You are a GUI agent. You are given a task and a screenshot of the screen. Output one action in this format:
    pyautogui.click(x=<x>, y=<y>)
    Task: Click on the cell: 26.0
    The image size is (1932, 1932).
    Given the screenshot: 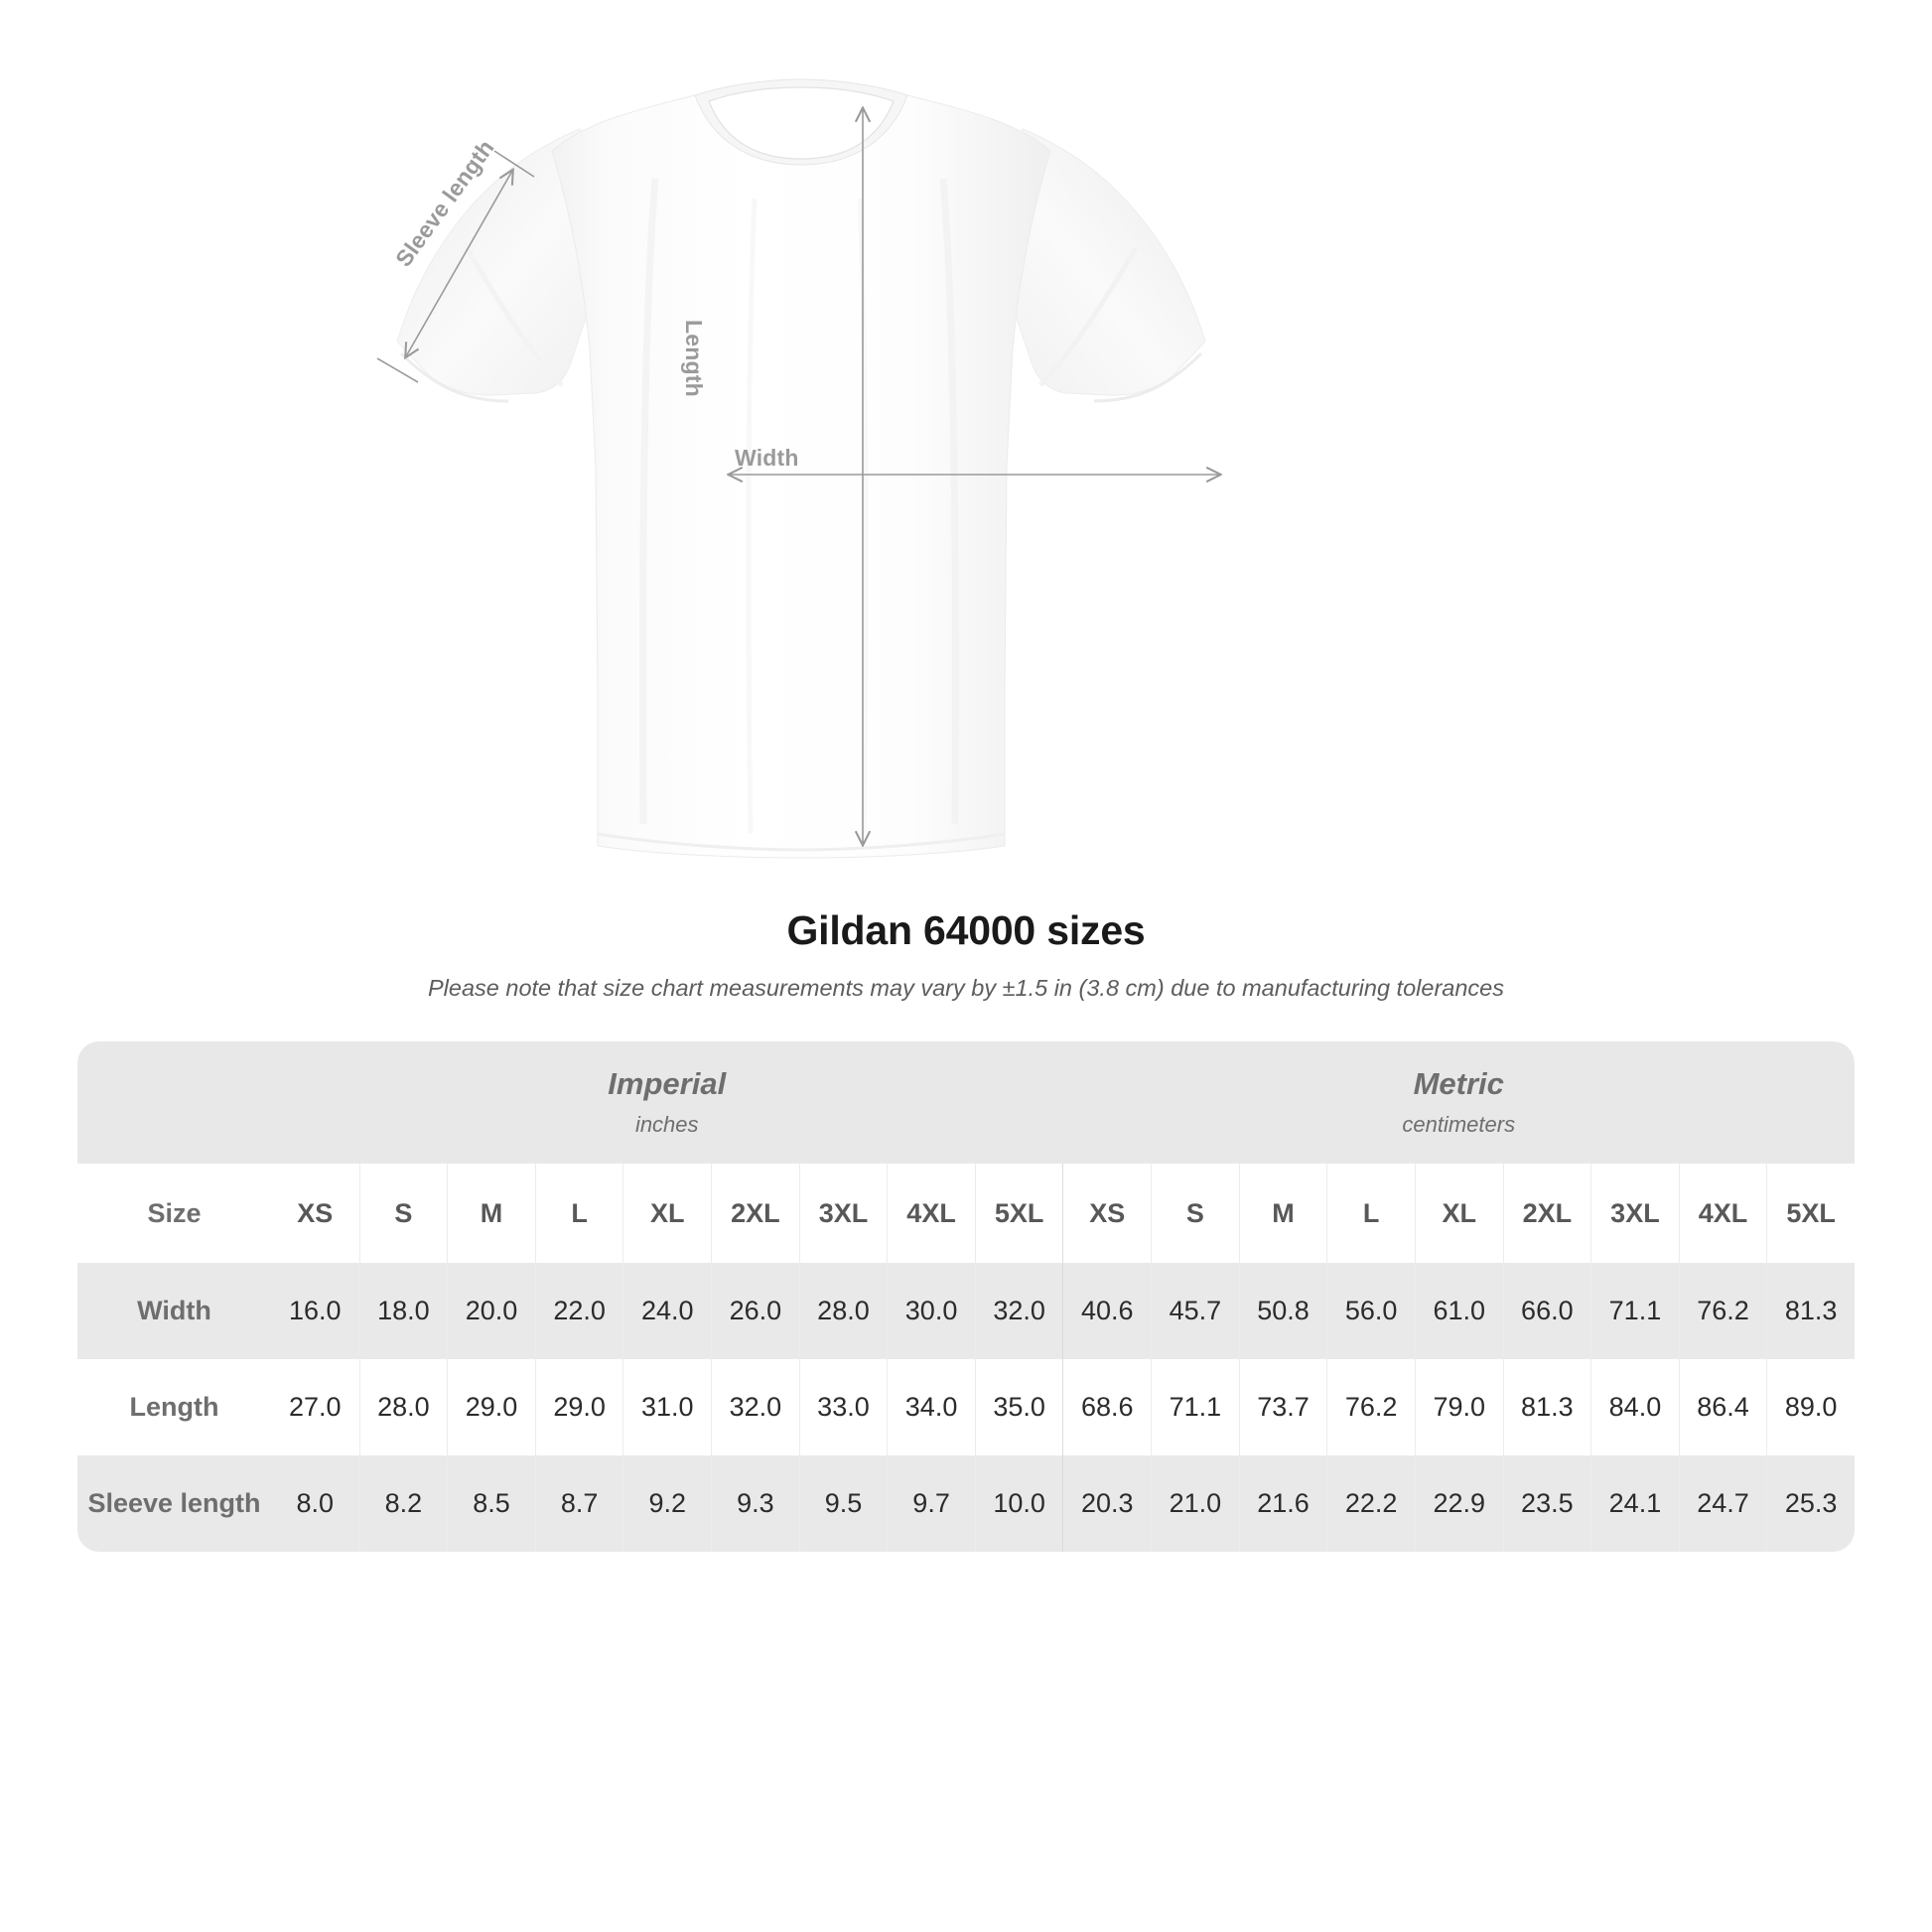 What is the action you would take?
    pyautogui.click(x=755, y=1311)
    